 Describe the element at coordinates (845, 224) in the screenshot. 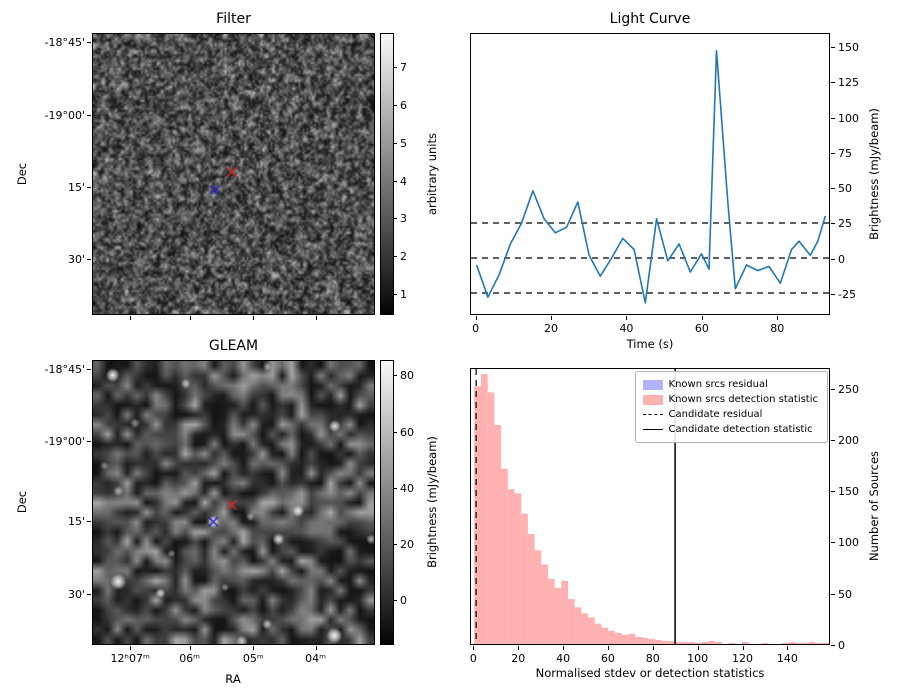

I see `tick-label: 25` at that location.